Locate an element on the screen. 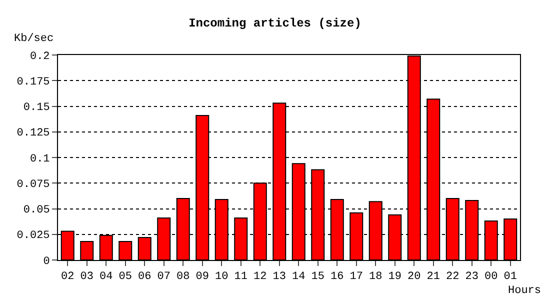 The width and height of the screenshot is (550, 300). y-tick-label: 0.05 is located at coordinates (36, 210).